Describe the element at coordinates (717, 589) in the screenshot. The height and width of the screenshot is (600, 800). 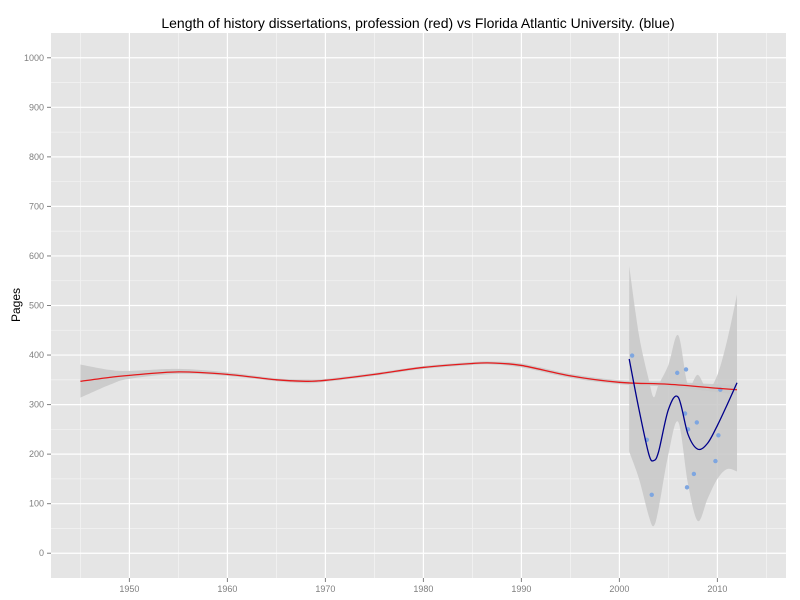
I see `x-tick-label: 2010` at that location.